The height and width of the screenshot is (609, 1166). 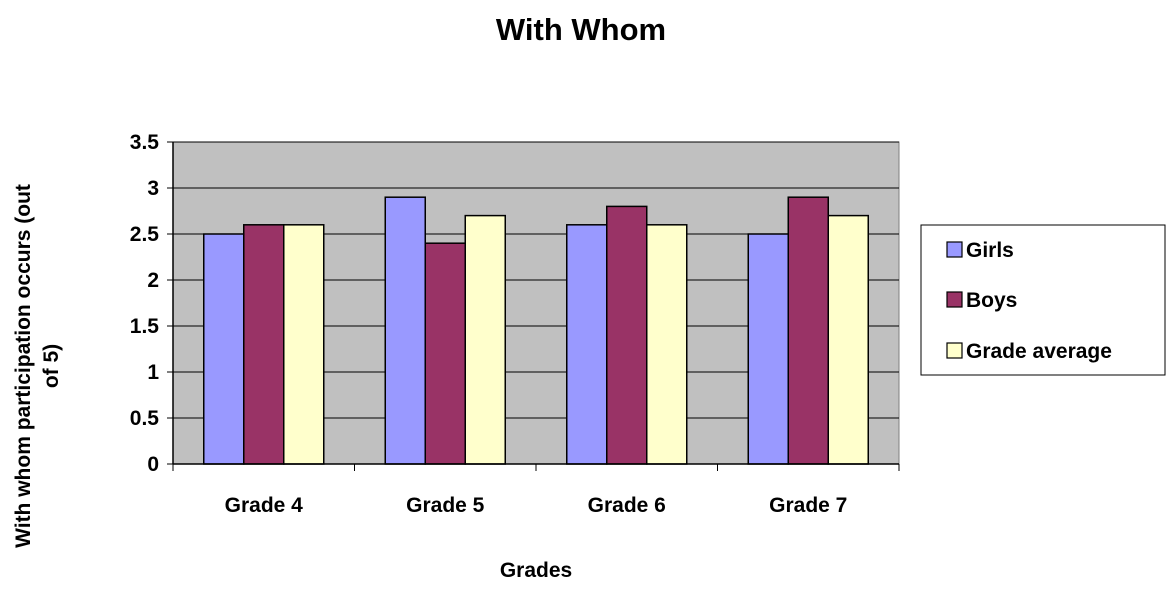 What do you see at coordinates (445, 505) in the screenshot?
I see `x-tick-label: Grade 5` at bounding box center [445, 505].